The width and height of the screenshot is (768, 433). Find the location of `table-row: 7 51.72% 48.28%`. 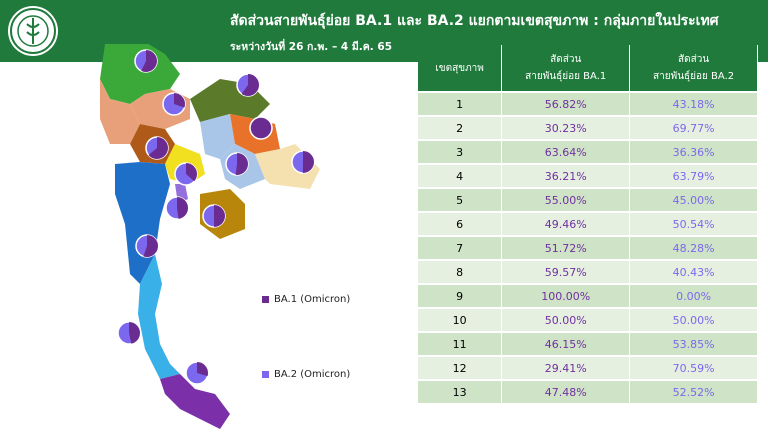

table-row: 7 51.72% 48.28% is located at coordinates (588, 247).